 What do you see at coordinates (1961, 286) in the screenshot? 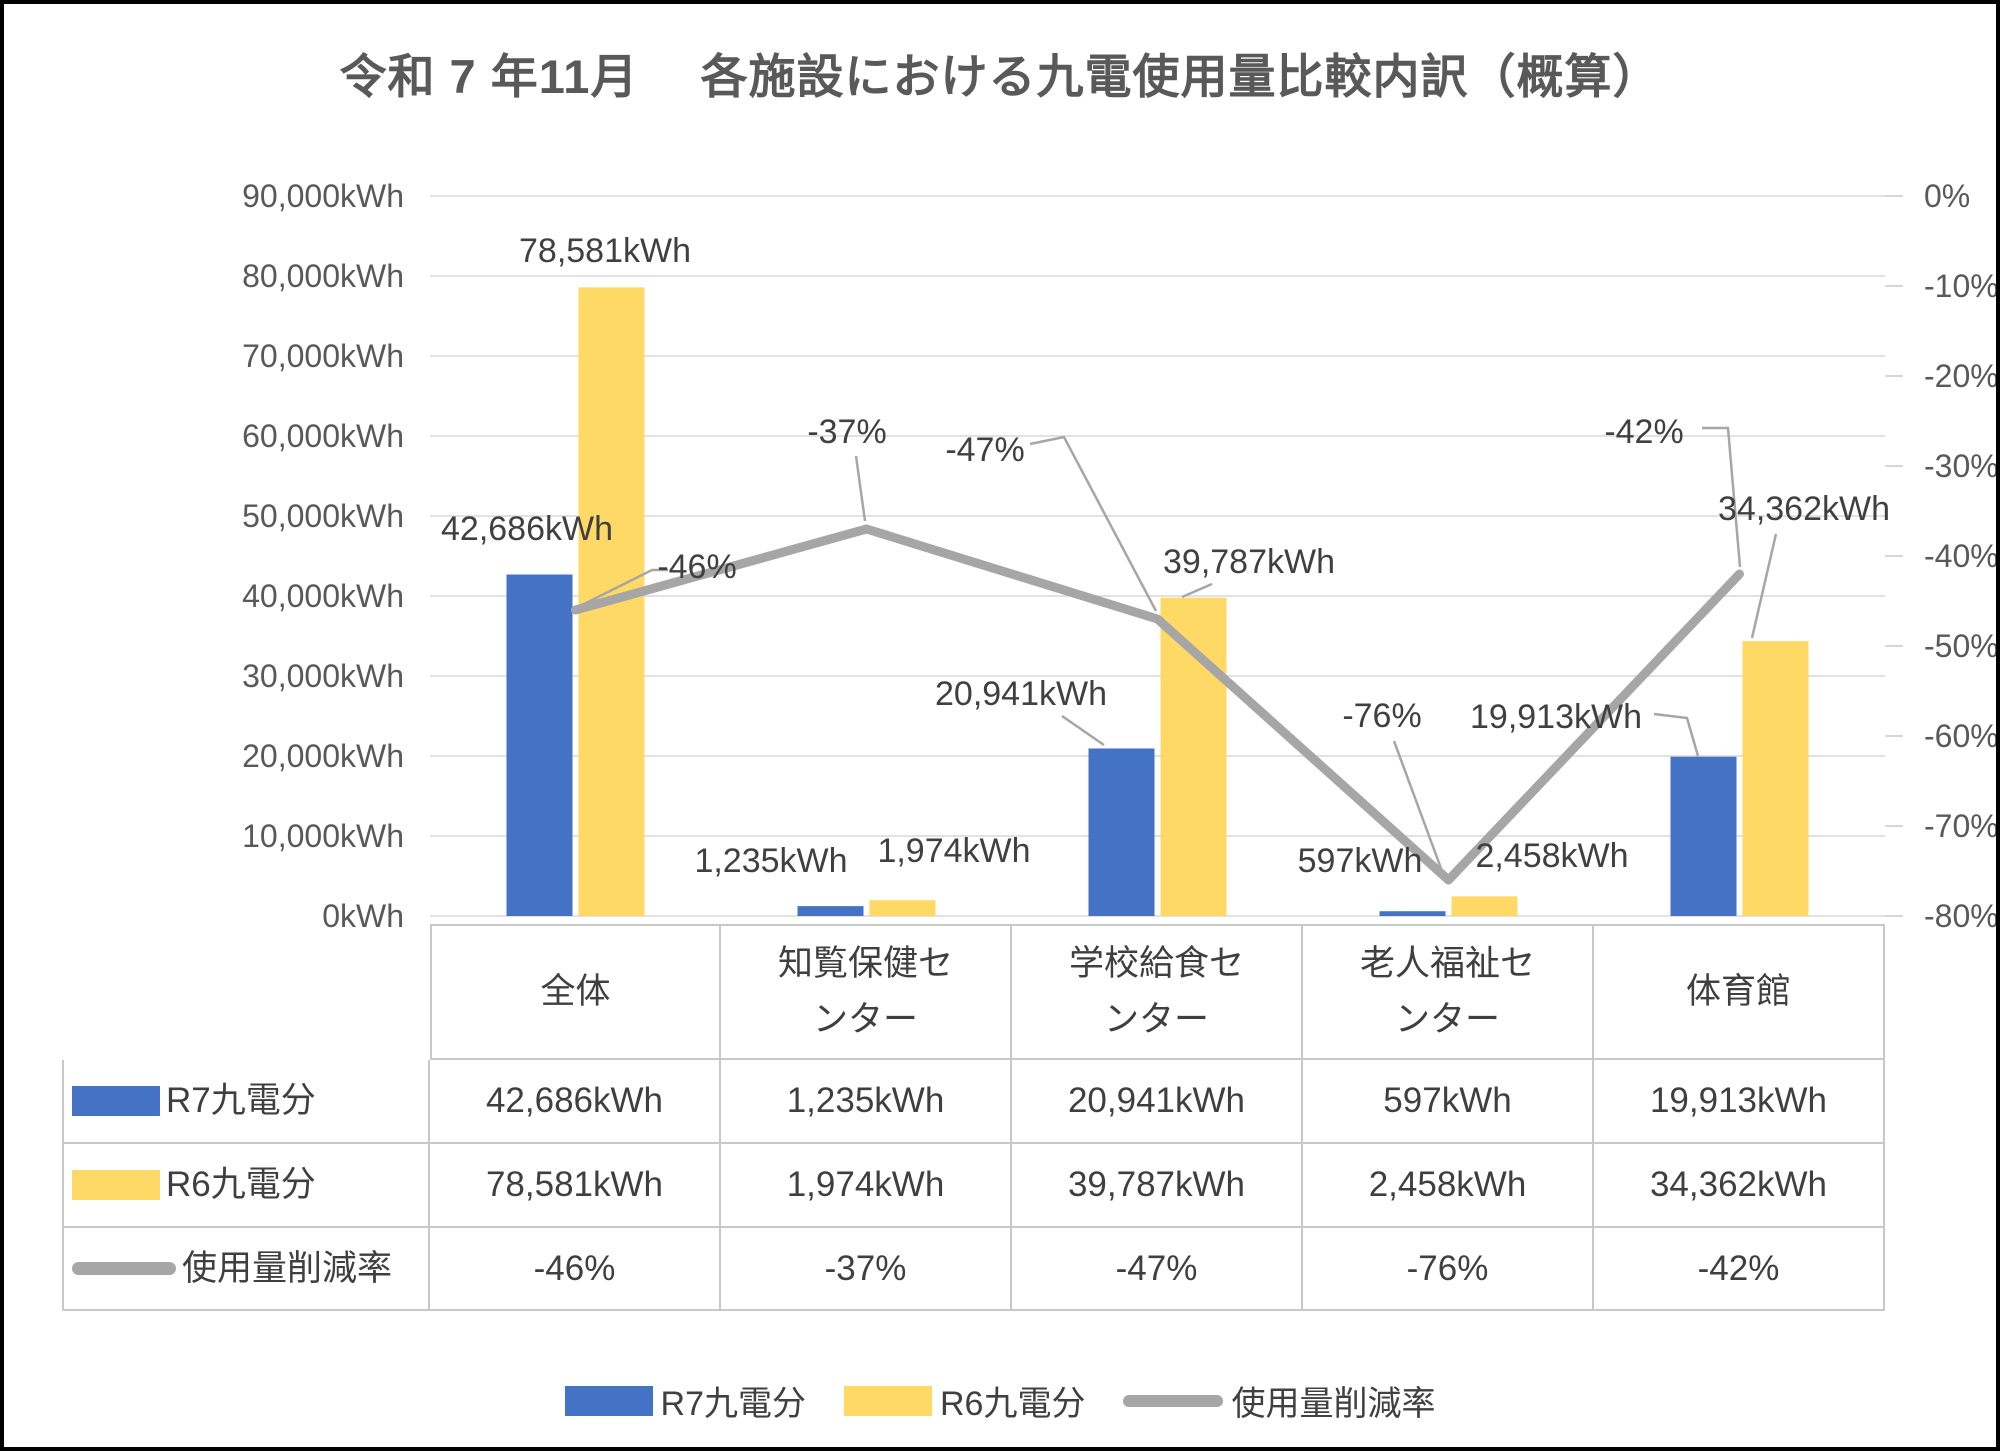
I see `right-axis-label-1: -10%` at bounding box center [1961, 286].